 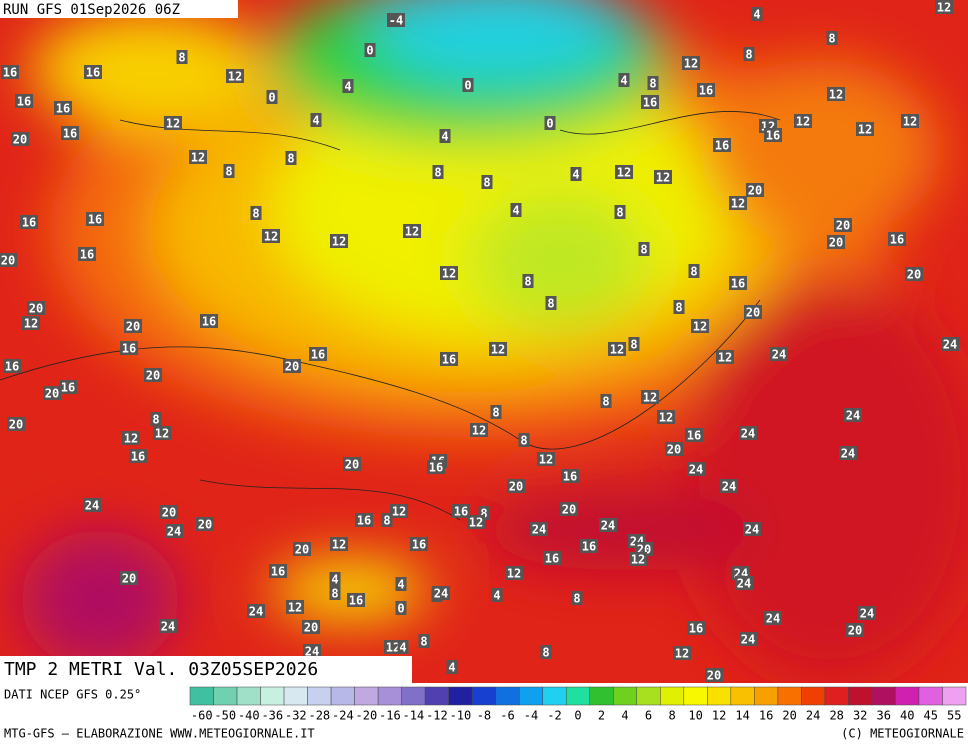 What do you see at coordinates (484, 716) in the screenshot?
I see `colorbar-tick-label: -8` at bounding box center [484, 716].